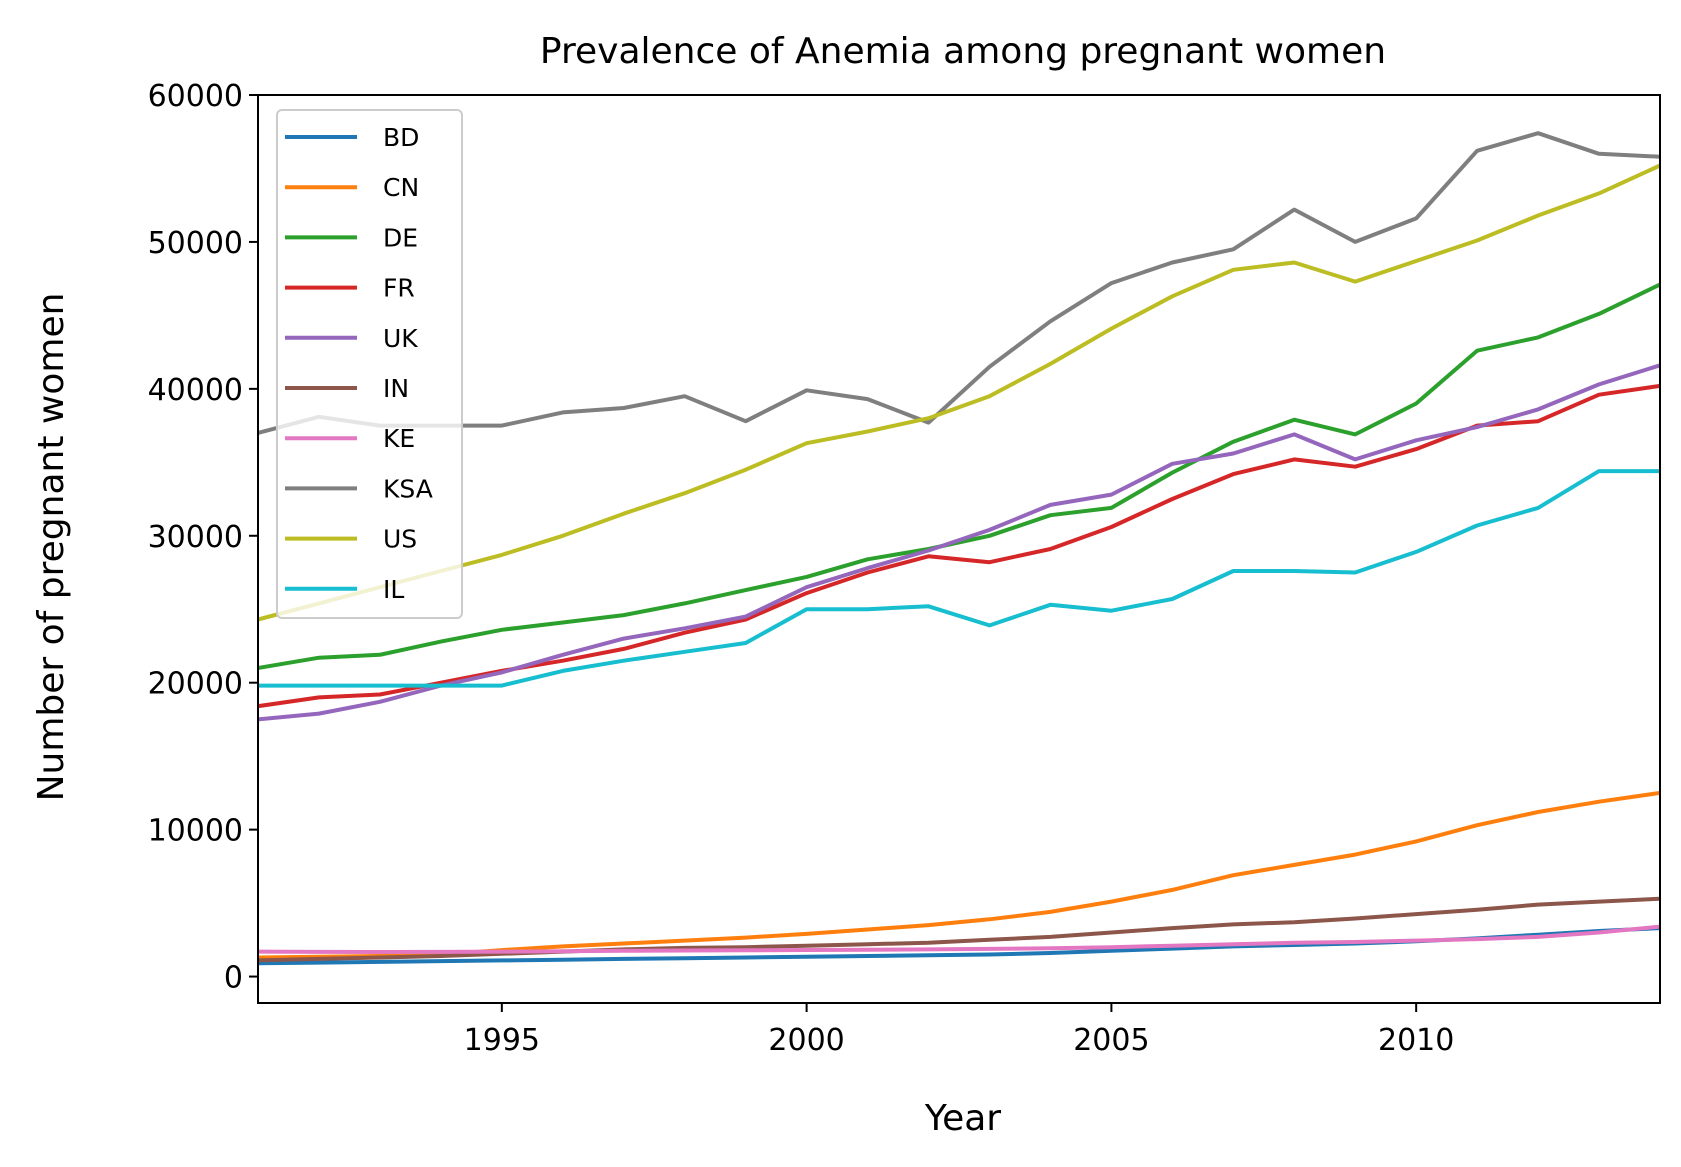 Image resolution: width=1681 pixels, height=1167 pixels. Describe the element at coordinates (233, 978) in the screenshot. I see `y-tick-label: 0` at that location.